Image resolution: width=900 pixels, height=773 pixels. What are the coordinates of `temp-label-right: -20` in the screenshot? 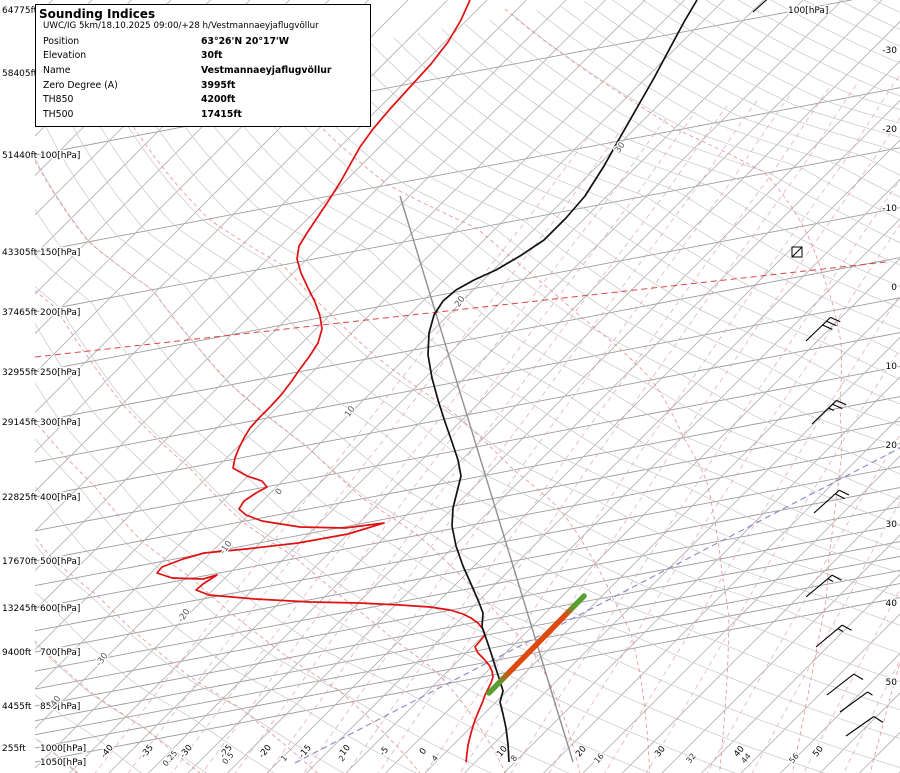 It's located at (889, 130).